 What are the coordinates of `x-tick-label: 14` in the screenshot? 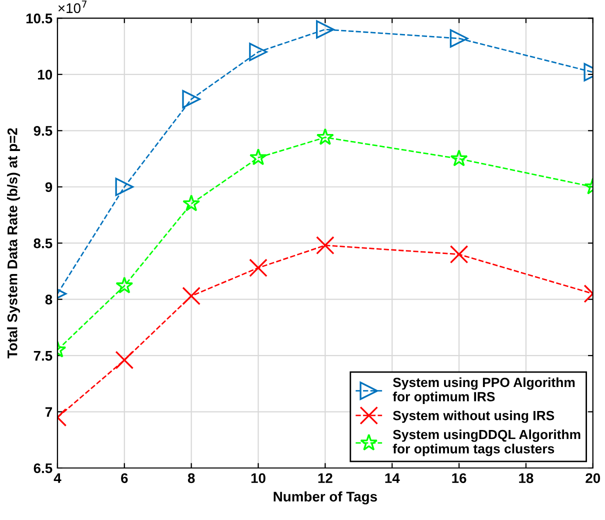 It's located at (392, 478).